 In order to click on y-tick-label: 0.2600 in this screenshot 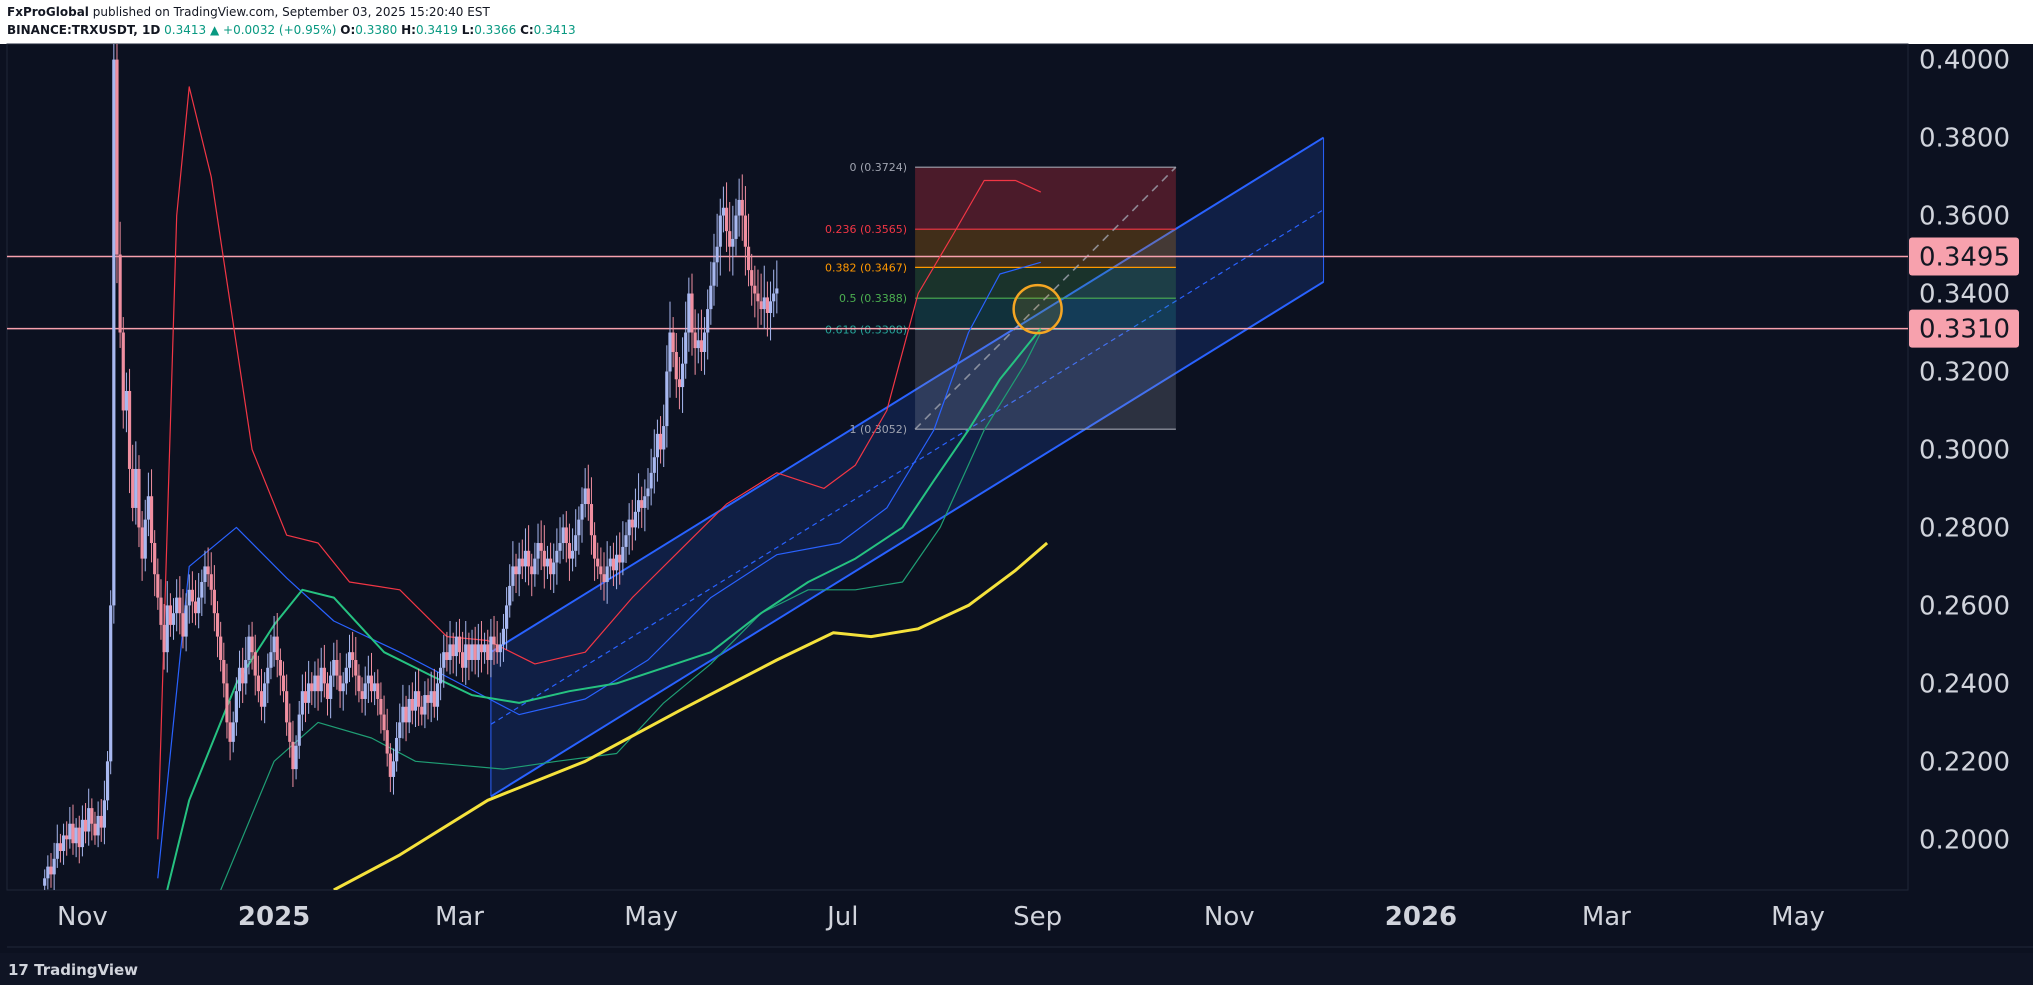, I will do `click(1964, 606)`.